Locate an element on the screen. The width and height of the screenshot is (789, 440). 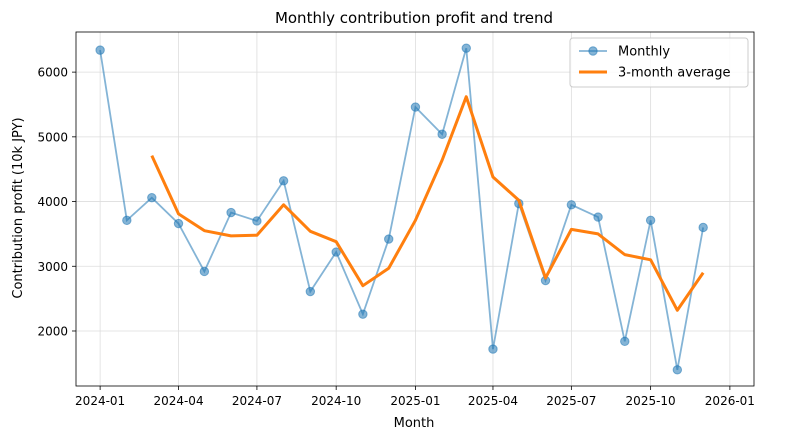
legend-monthly-marker is located at coordinates (593, 51).